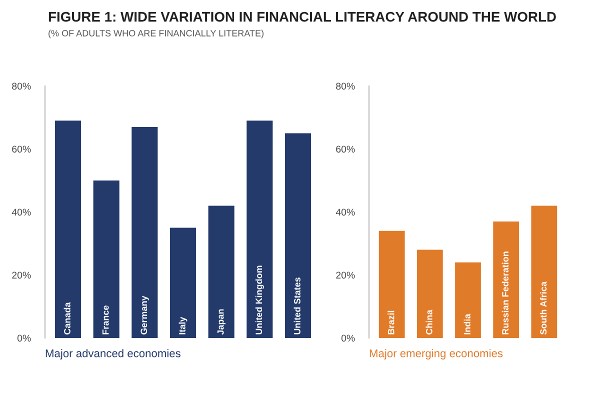 The height and width of the screenshot is (400, 600). Describe the element at coordinates (302, 17) in the screenshot. I see `chart-title: FIGURE 1: WIDE VARIATION IN FINANCIAL LITERACY AROUND THE WORLD` at that location.